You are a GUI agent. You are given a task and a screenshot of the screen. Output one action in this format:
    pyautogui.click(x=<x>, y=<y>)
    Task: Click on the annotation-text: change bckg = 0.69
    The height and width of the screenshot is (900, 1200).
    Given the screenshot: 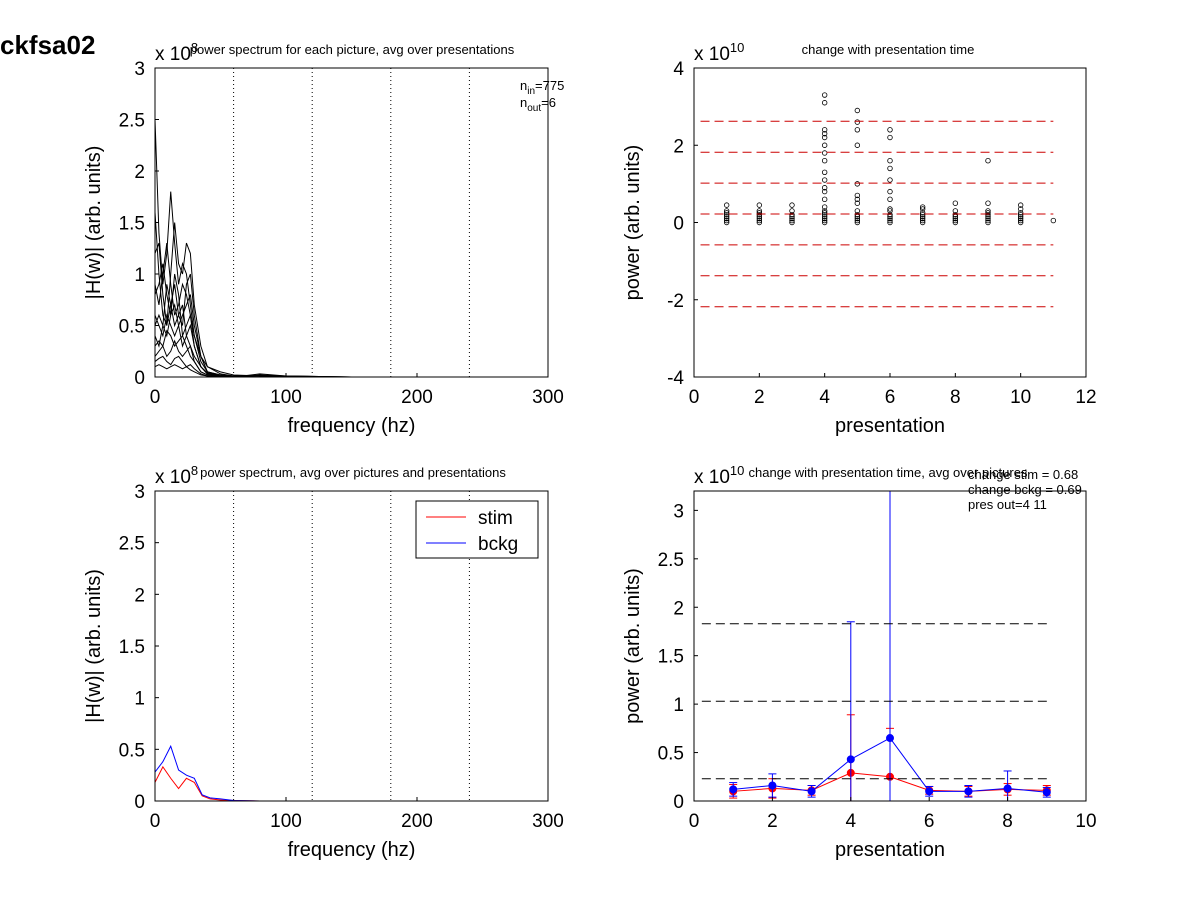 What is the action you would take?
    pyautogui.click(x=1025, y=489)
    